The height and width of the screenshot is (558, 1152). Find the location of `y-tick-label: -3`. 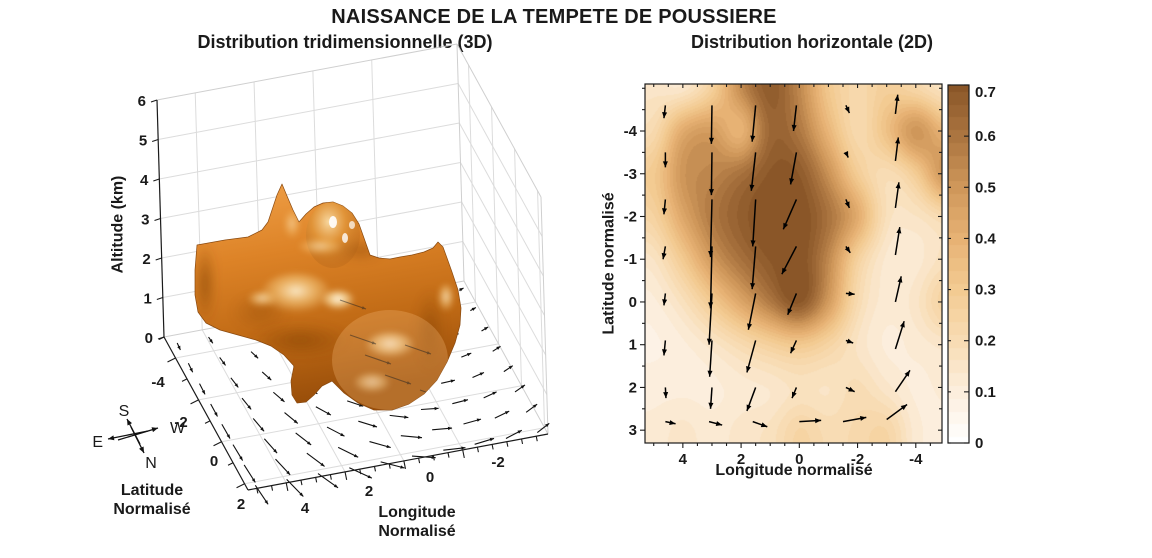

y-tick-label: -3 is located at coordinates (630, 174).